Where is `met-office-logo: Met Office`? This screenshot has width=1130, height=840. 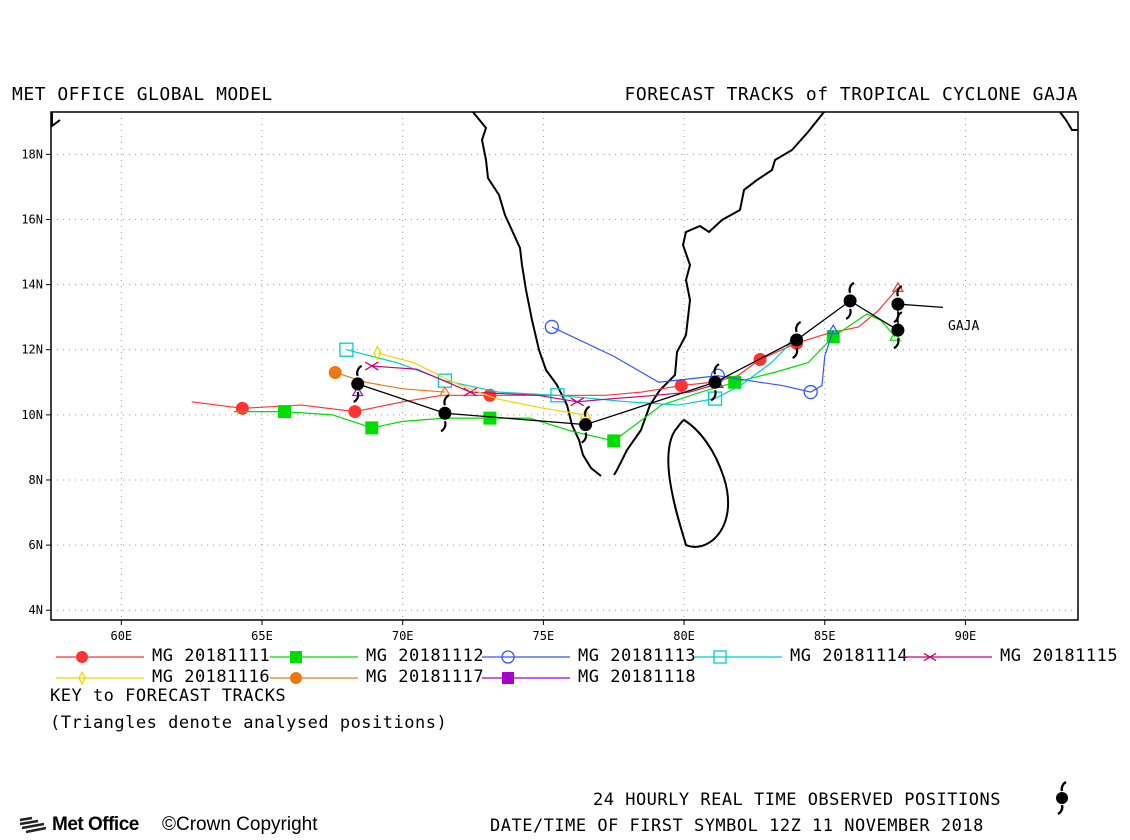 met-office-logo: Met Office is located at coordinates (78, 825).